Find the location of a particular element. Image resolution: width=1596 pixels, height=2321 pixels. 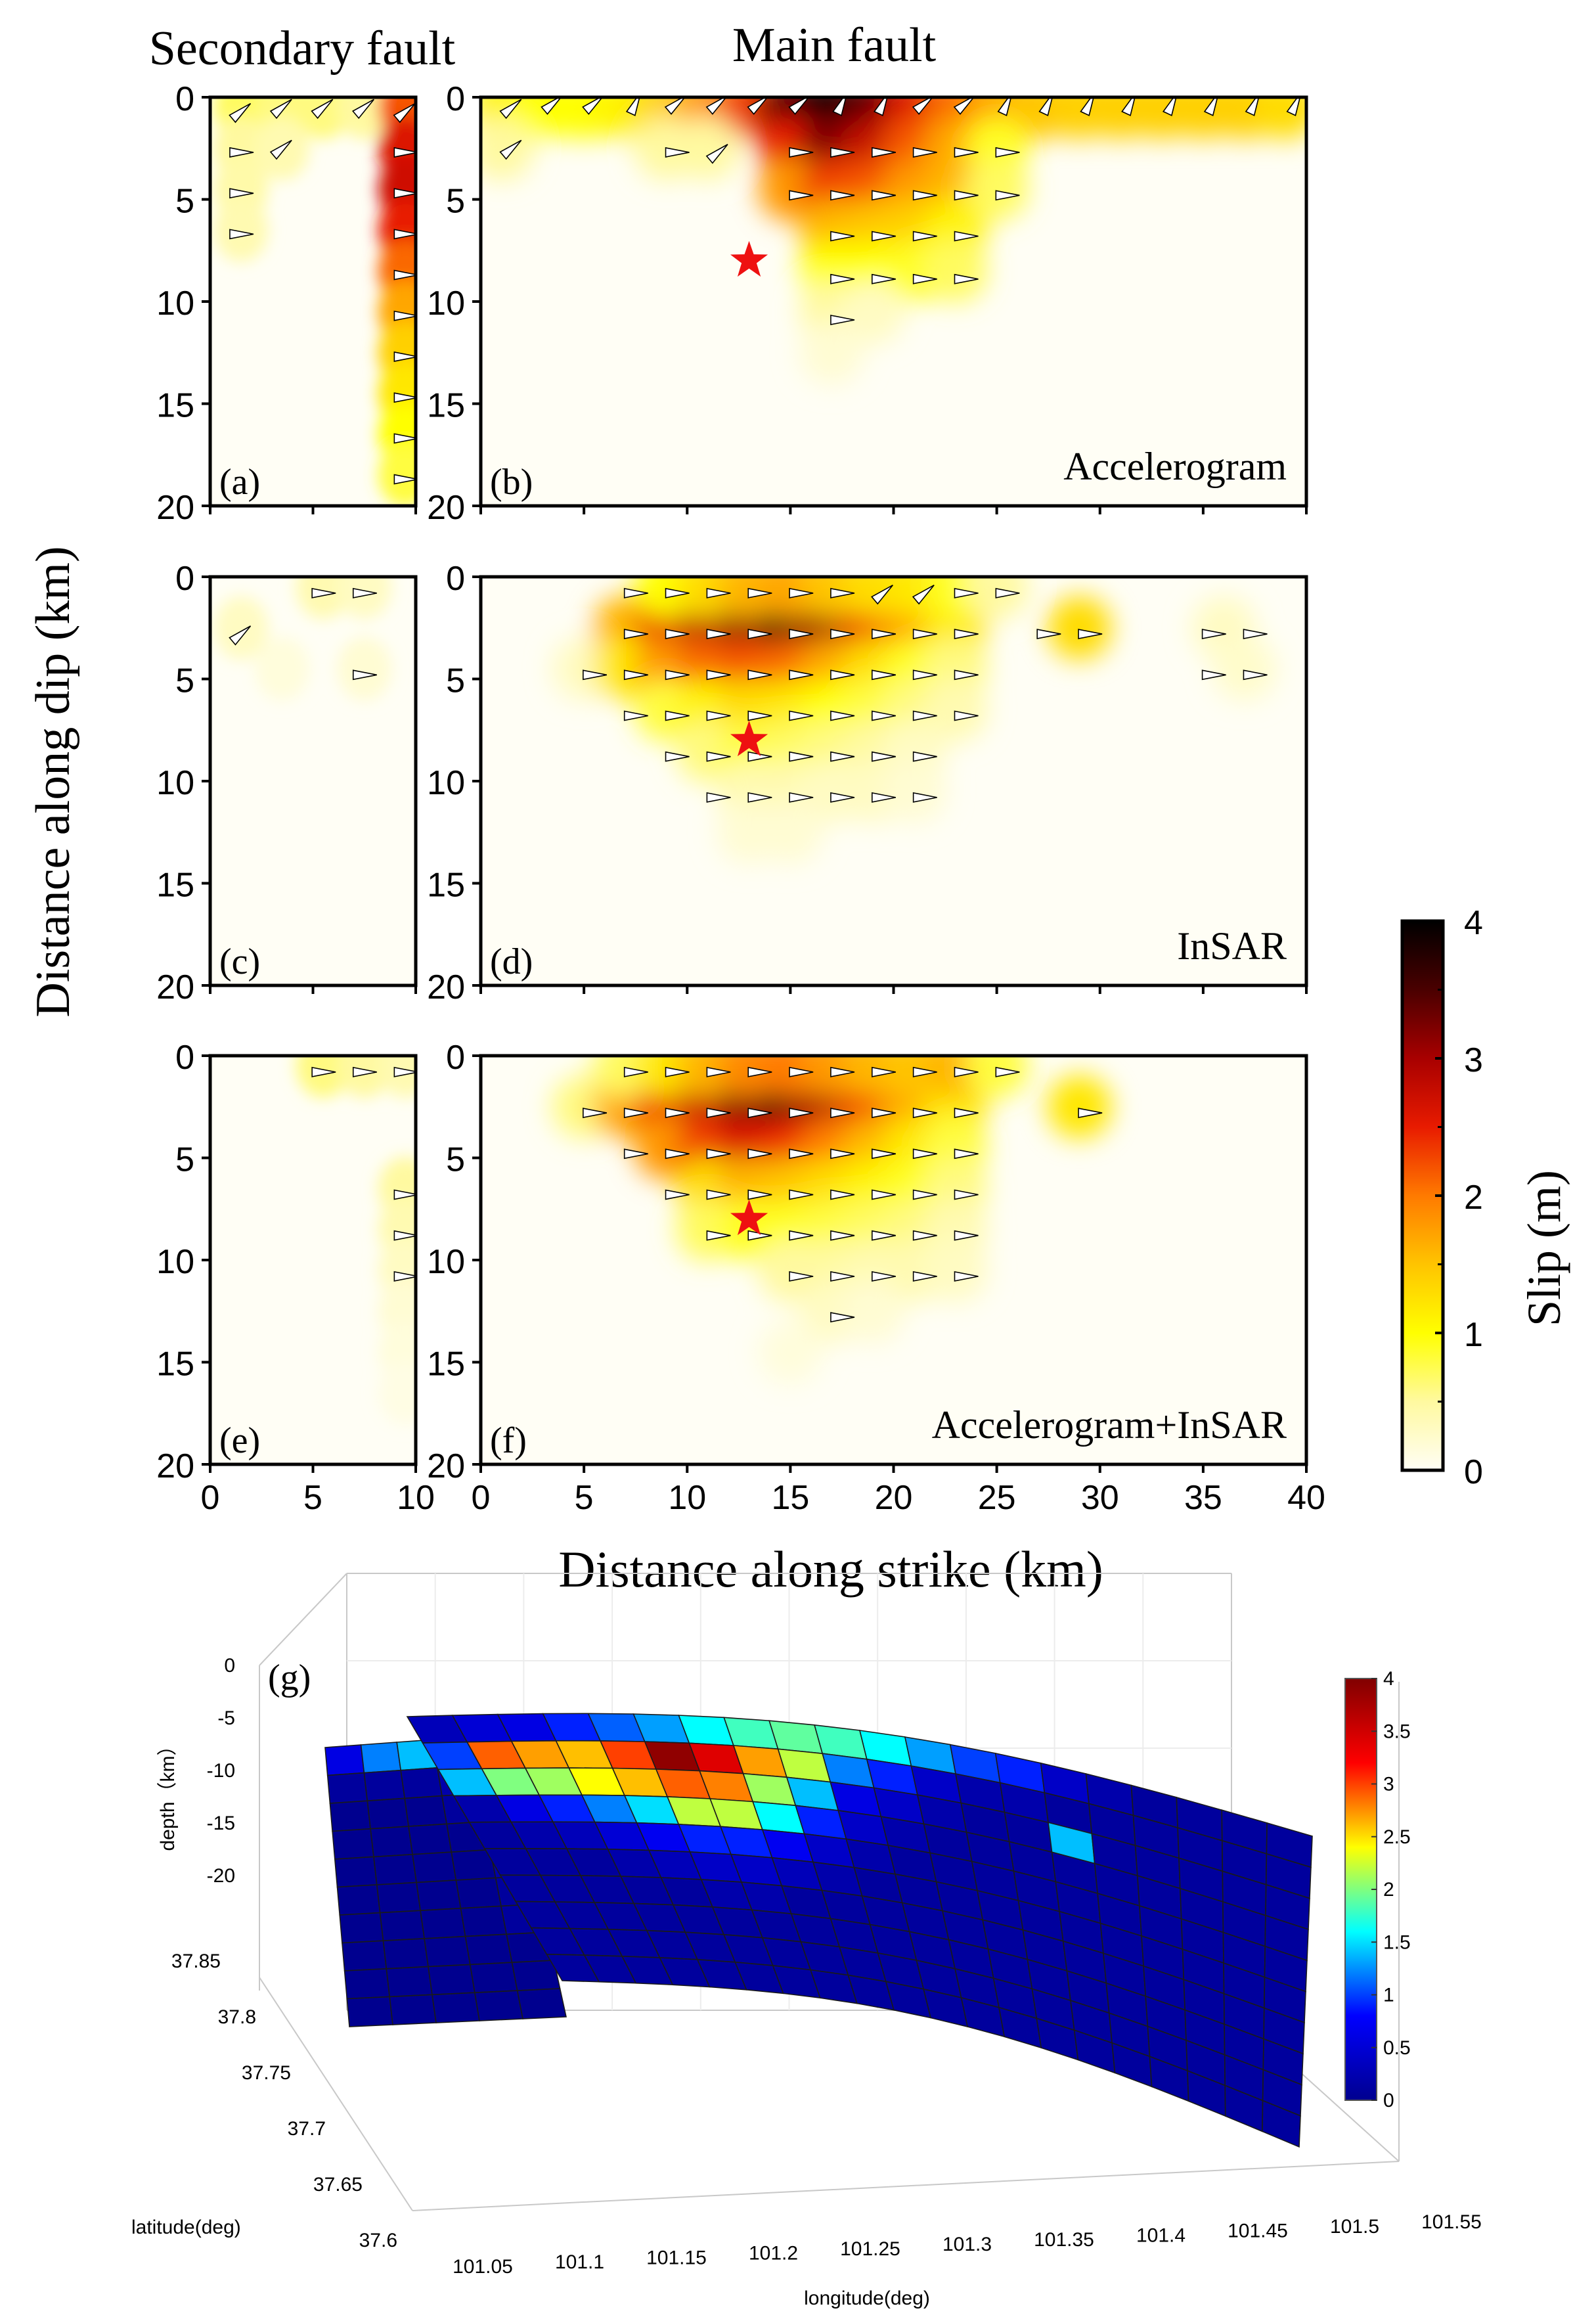

lon-tick-label: 101.1 is located at coordinates (579, 2262).